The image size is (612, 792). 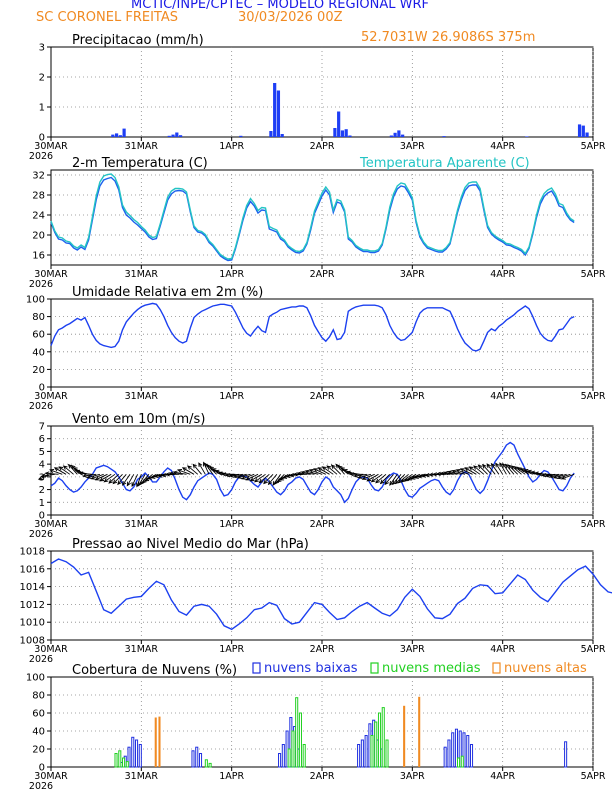 What do you see at coordinates (42, 452) in the screenshot?
I see `wind-y-tick-label: 5` at bounding box center [42, 452].